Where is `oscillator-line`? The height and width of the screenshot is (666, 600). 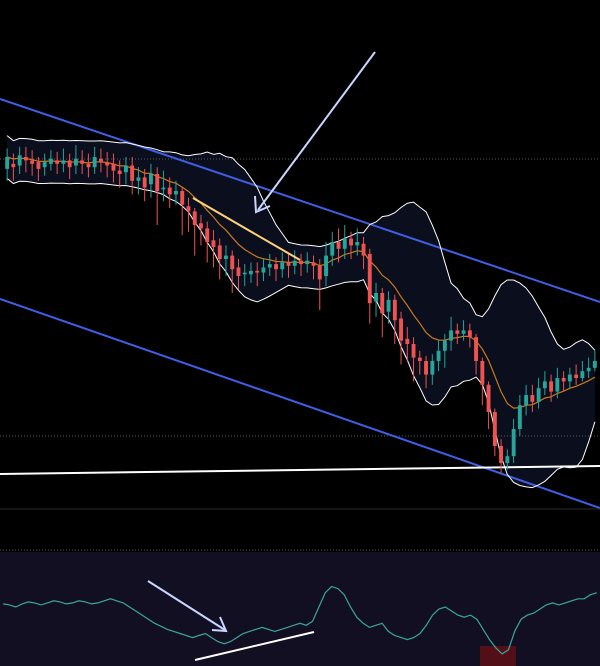
oscillator-line is located at coordinates (300, 620).